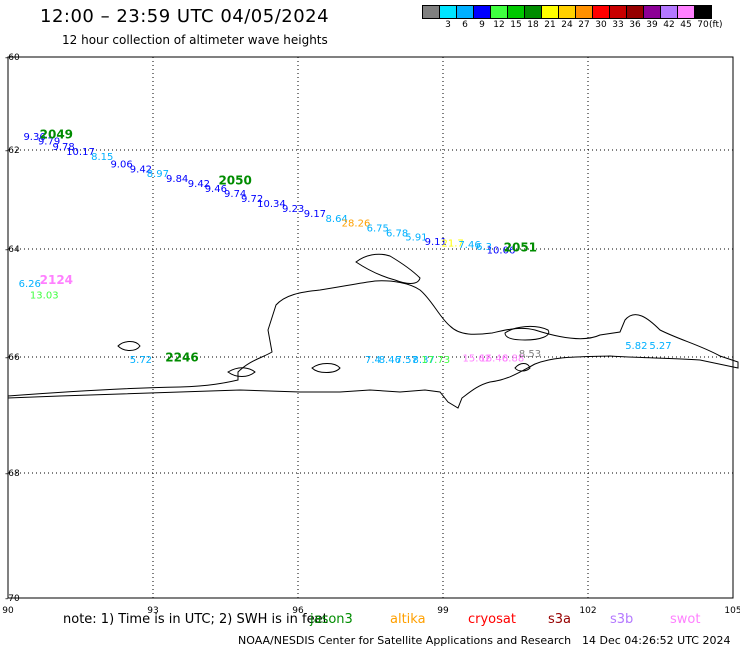 The height and width of the screenshot is (650, 740). I want to click on legend-unit: (ft), so click(716, 25).